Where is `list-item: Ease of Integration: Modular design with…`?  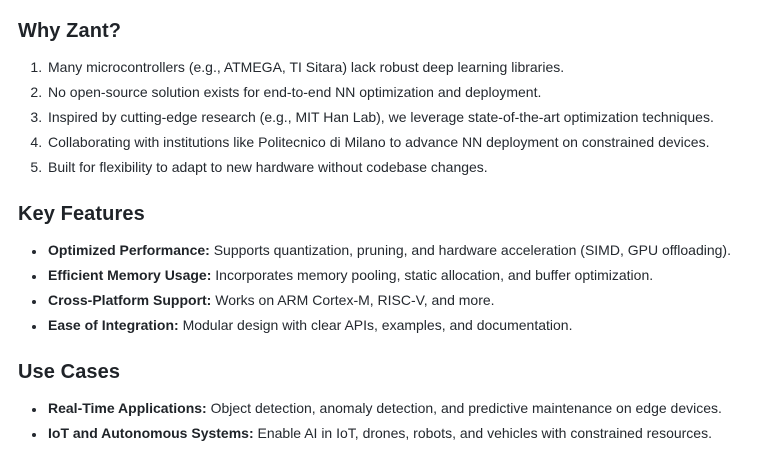 list-item: Ease of Integration: Modular design with… is located at coordinates (404, 325).